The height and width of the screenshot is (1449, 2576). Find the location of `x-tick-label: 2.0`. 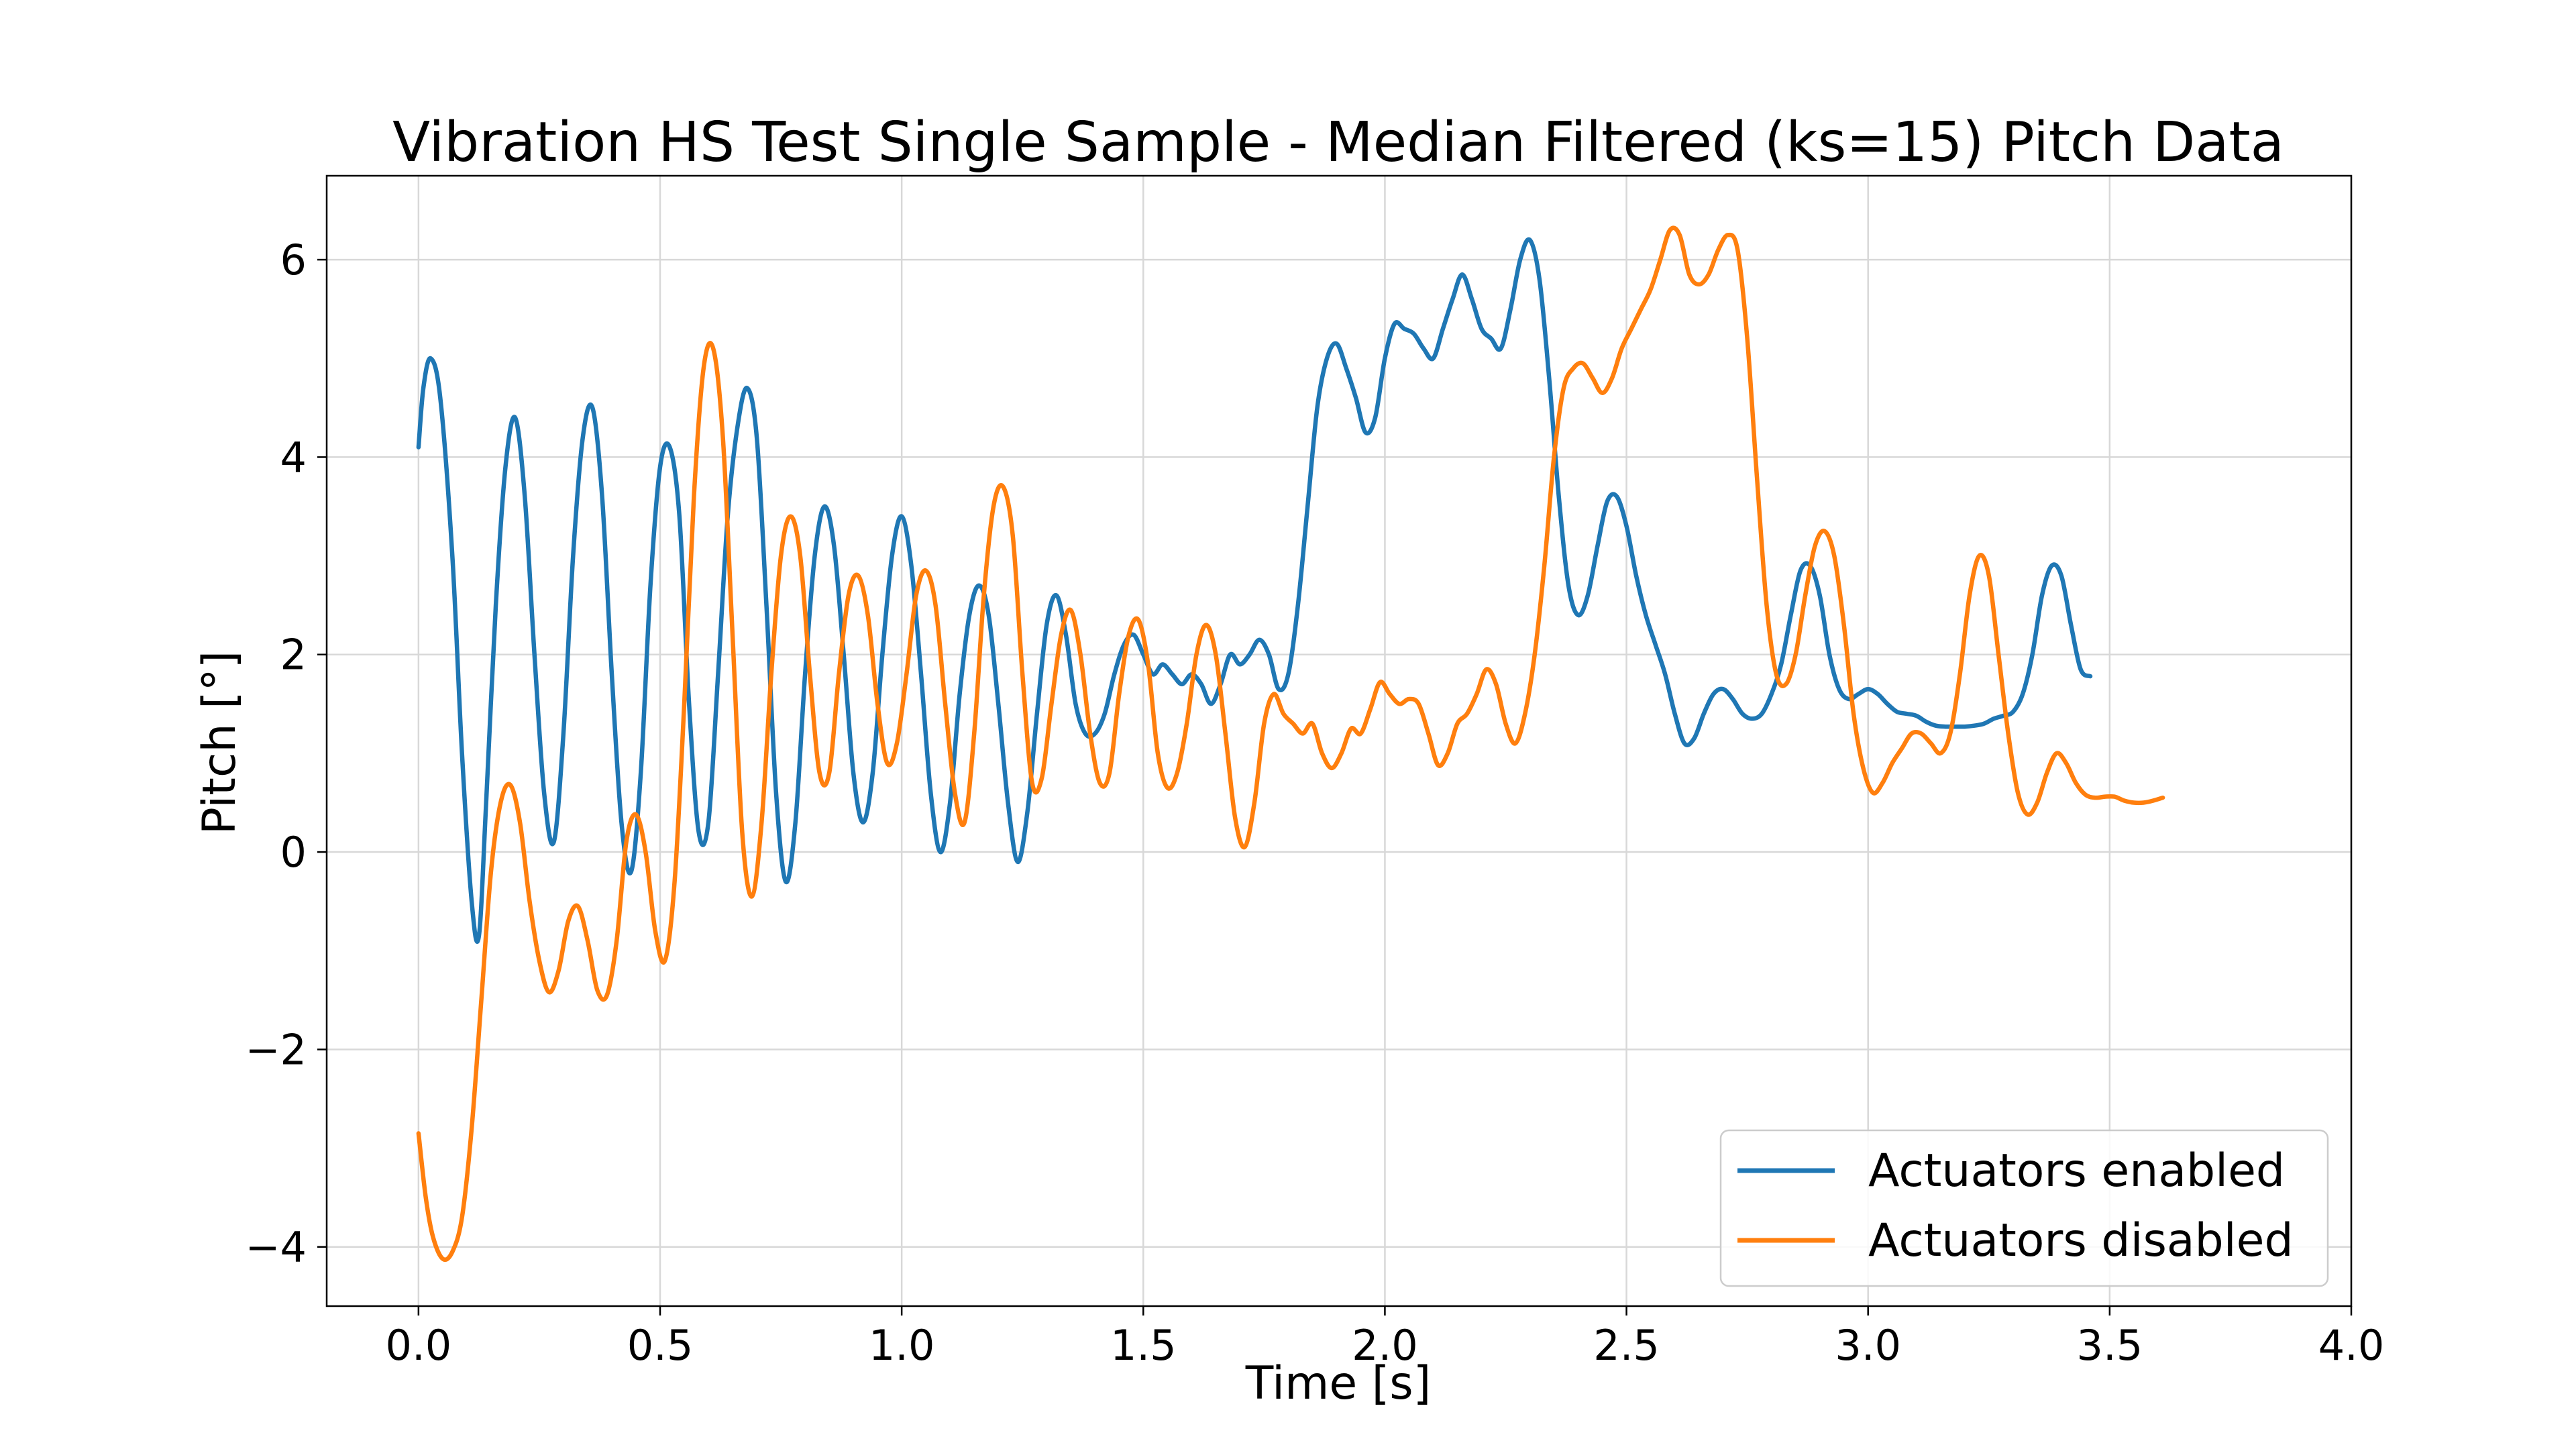

x-tick-label: 2.0 is located at coordinates (1385, 1345).